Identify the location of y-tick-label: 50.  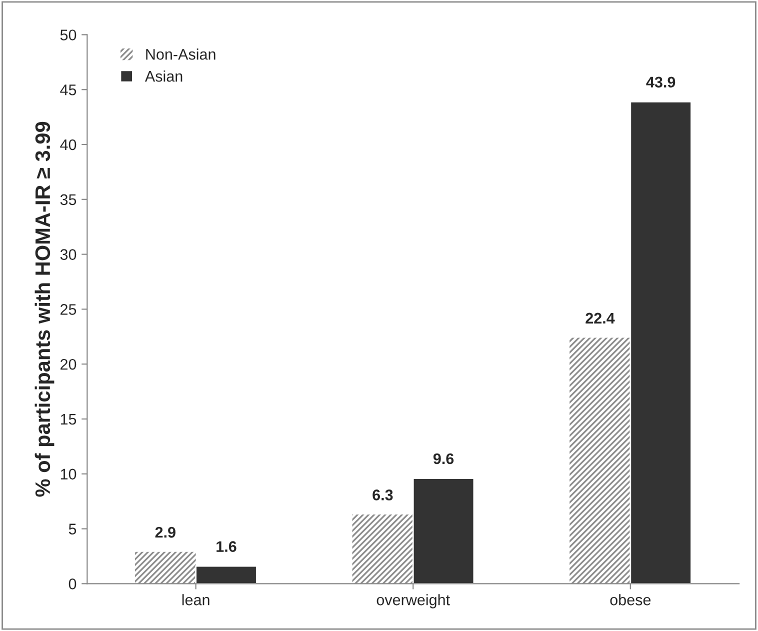
(68, 35).